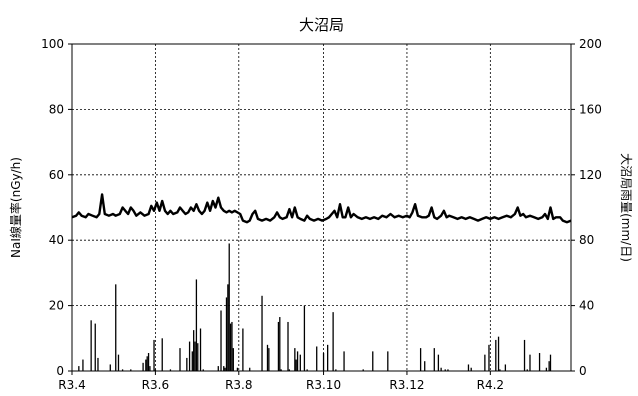 The height and width of the screenshot is (396, 638). I want to click on y-right-tick-label: 0, so click(583, 371).